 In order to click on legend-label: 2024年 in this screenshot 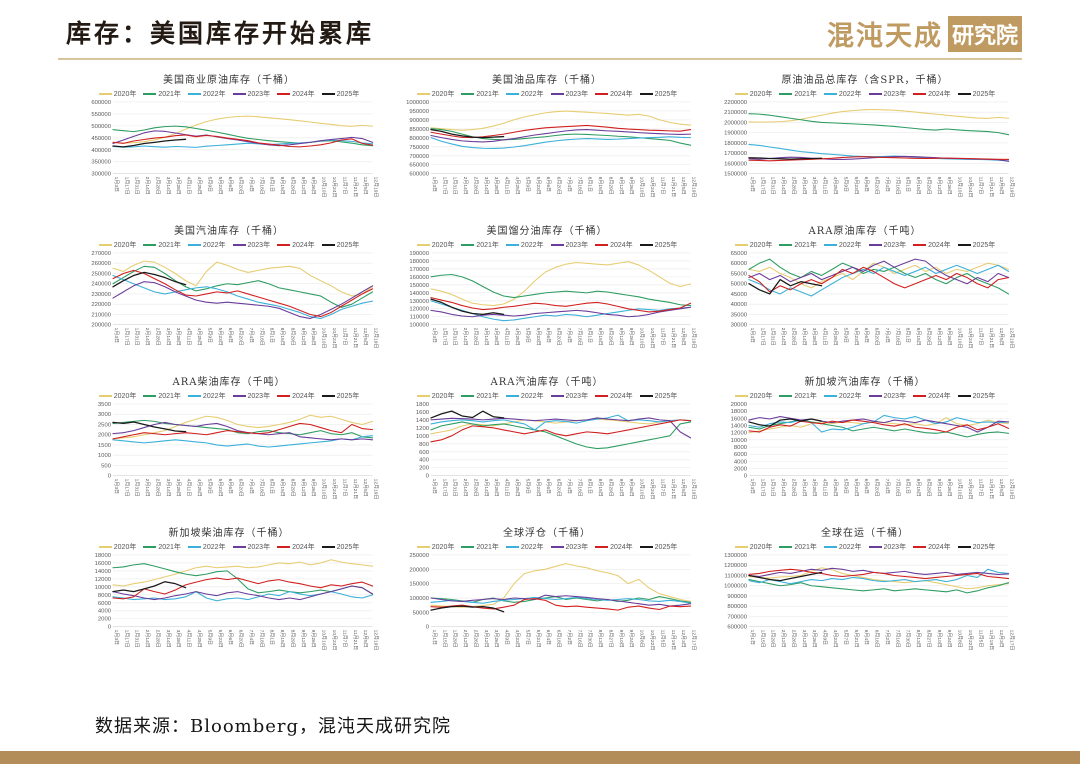, I will do `click(939, 245)`.